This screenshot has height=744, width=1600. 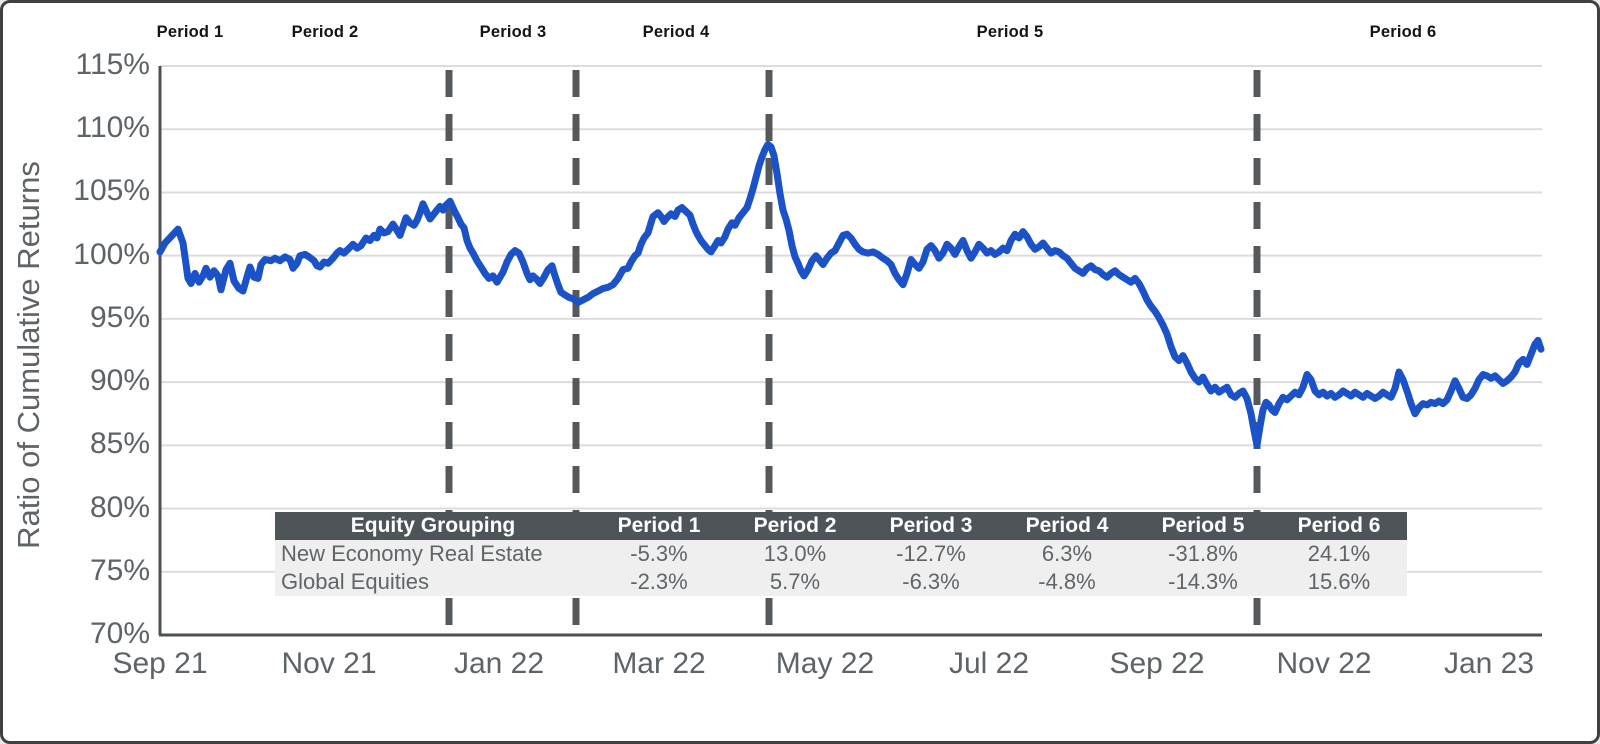 I want to click on table-header-cell: Period 6, so click(x=1339, y=526).